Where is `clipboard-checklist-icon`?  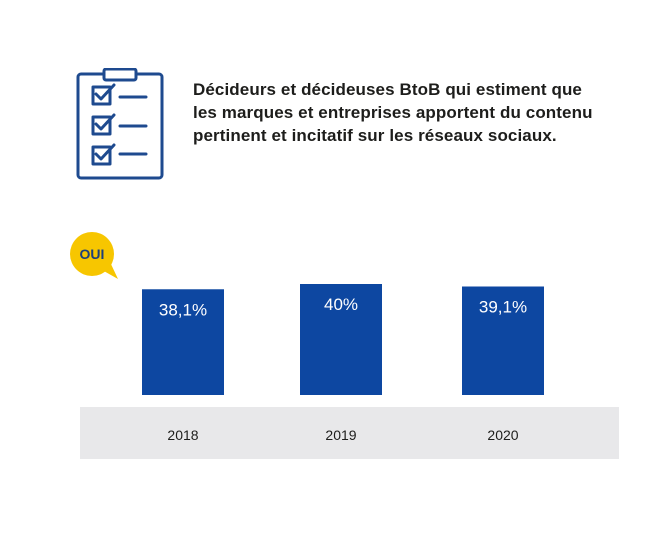
clipboard-checklist-icon is located at coordinates (120, 124).